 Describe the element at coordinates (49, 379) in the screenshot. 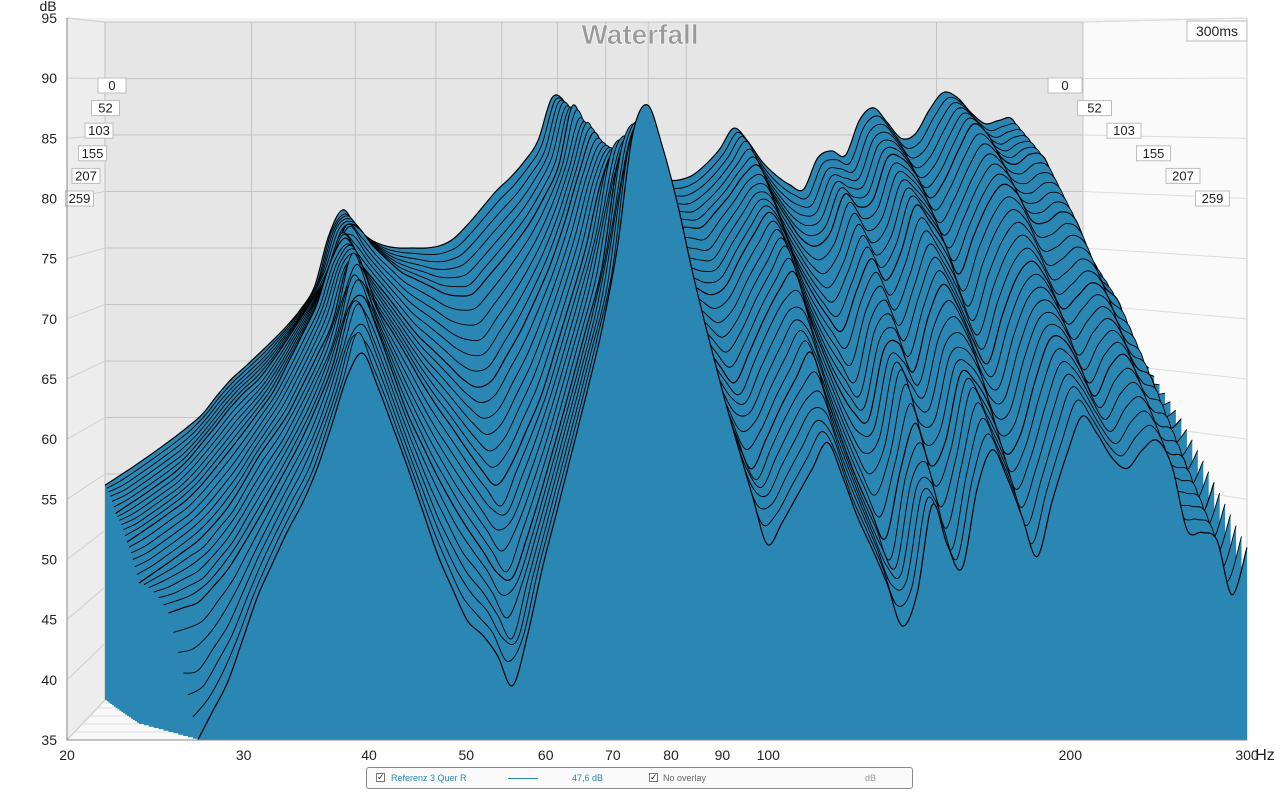

I see `y-tick-label: 65` at that location.